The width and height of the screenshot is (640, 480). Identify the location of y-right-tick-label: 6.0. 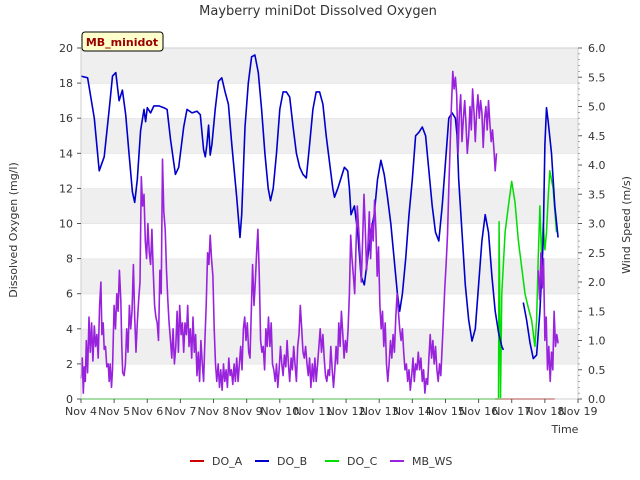
(597, 48).